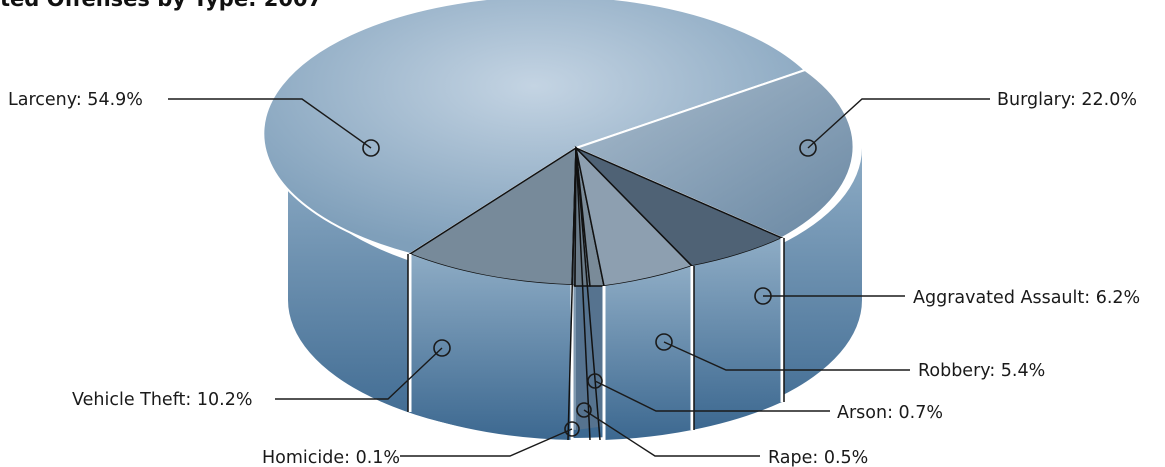 The height and width of the screenshot is (467, 1165). I want to click on slice-front-vehicle-theft, so click(491, 347).